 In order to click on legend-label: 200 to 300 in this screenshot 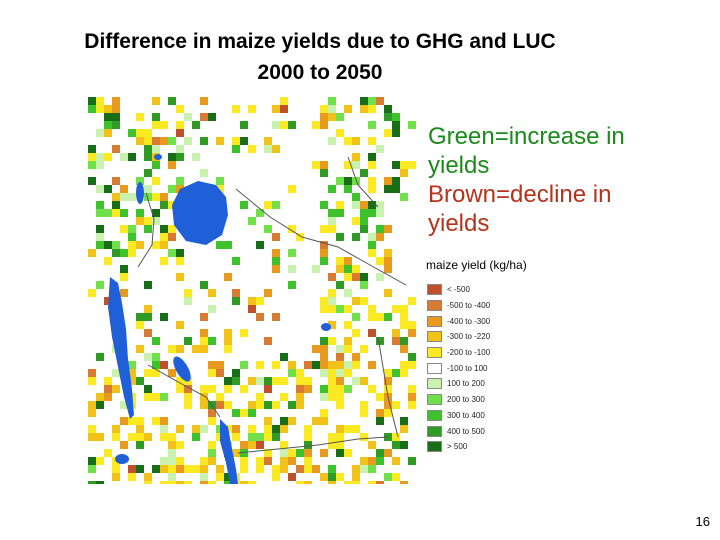, I will do `click(466, 400)`.